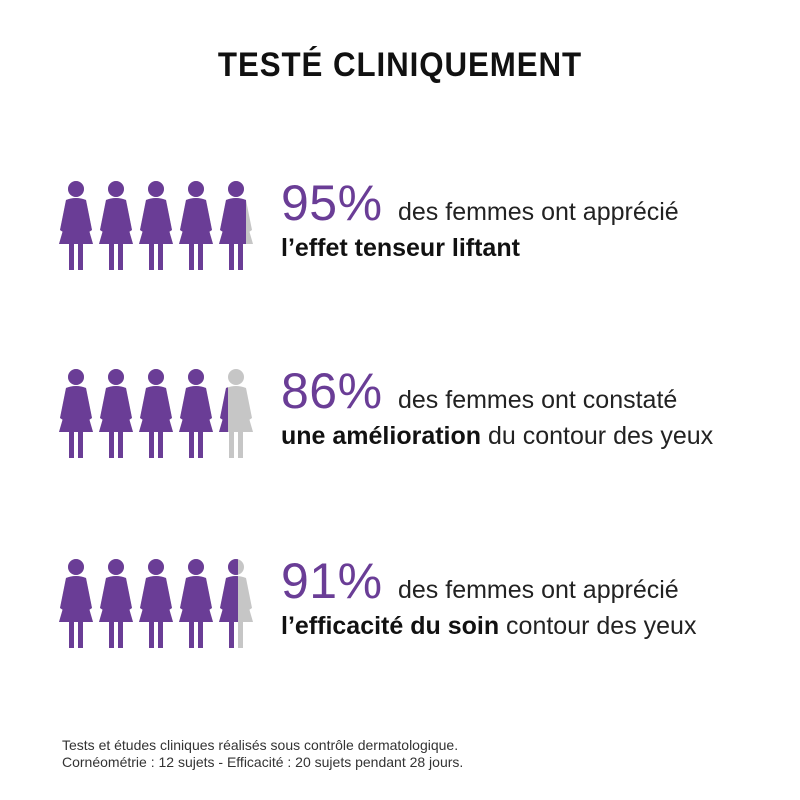 The image size is (800, 800). I want to click on stat-detail-rest: contour des yeux, so click(598, 626).